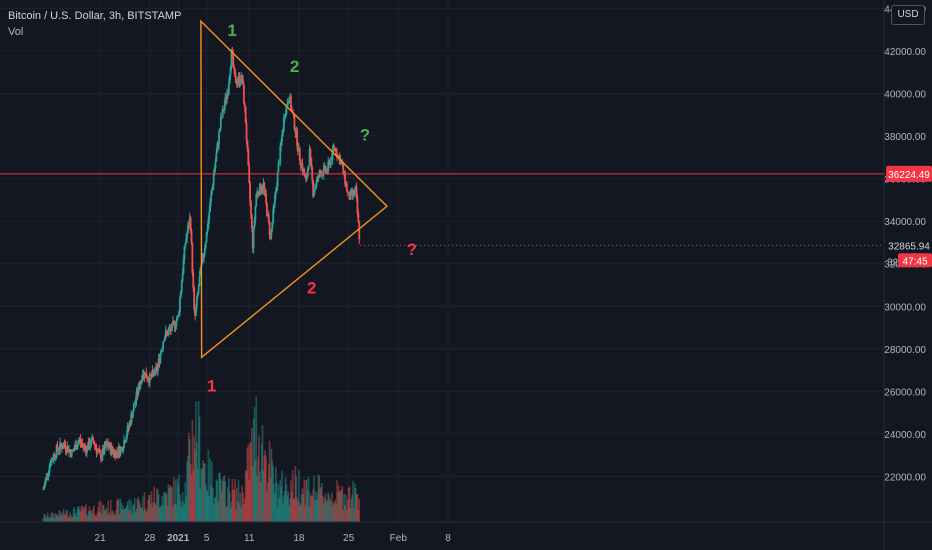 The height and width of the screenshot is (550, 932). Describe the element at coordinates (915, 260) in the screenshot. I see `countdown-box` at that location.